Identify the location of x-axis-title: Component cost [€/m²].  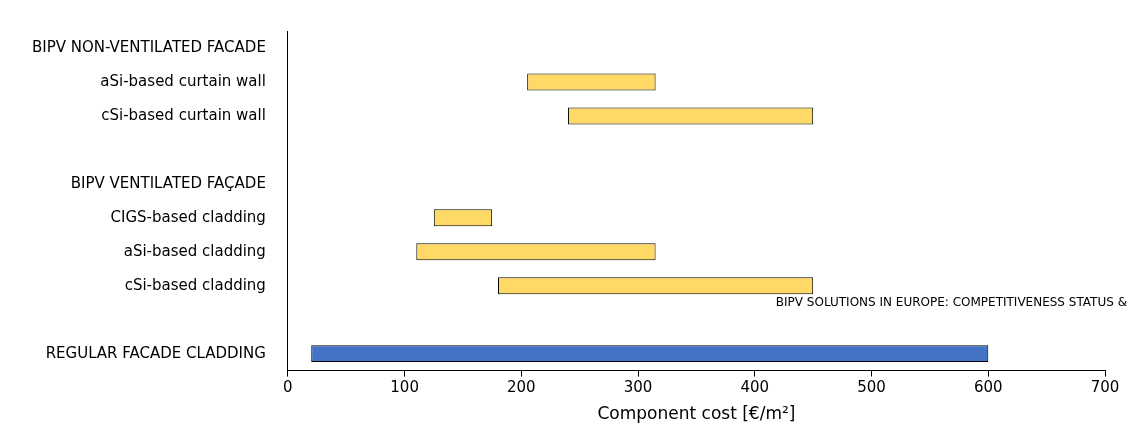
(696, 413).